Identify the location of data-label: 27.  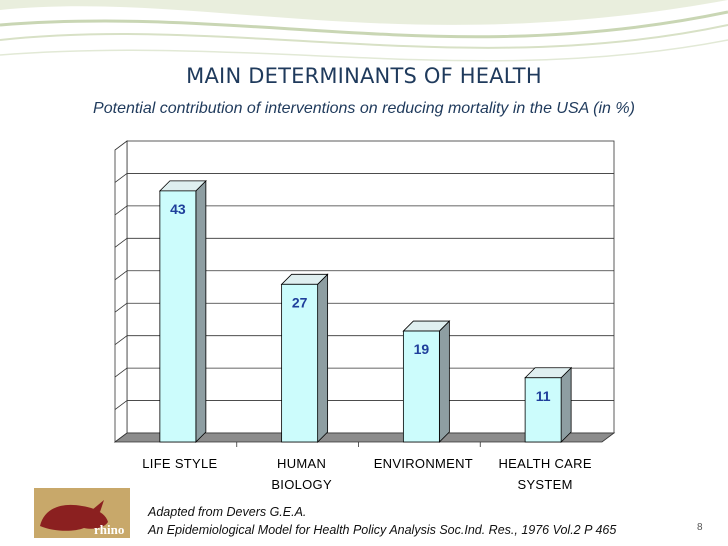
(300, 302).